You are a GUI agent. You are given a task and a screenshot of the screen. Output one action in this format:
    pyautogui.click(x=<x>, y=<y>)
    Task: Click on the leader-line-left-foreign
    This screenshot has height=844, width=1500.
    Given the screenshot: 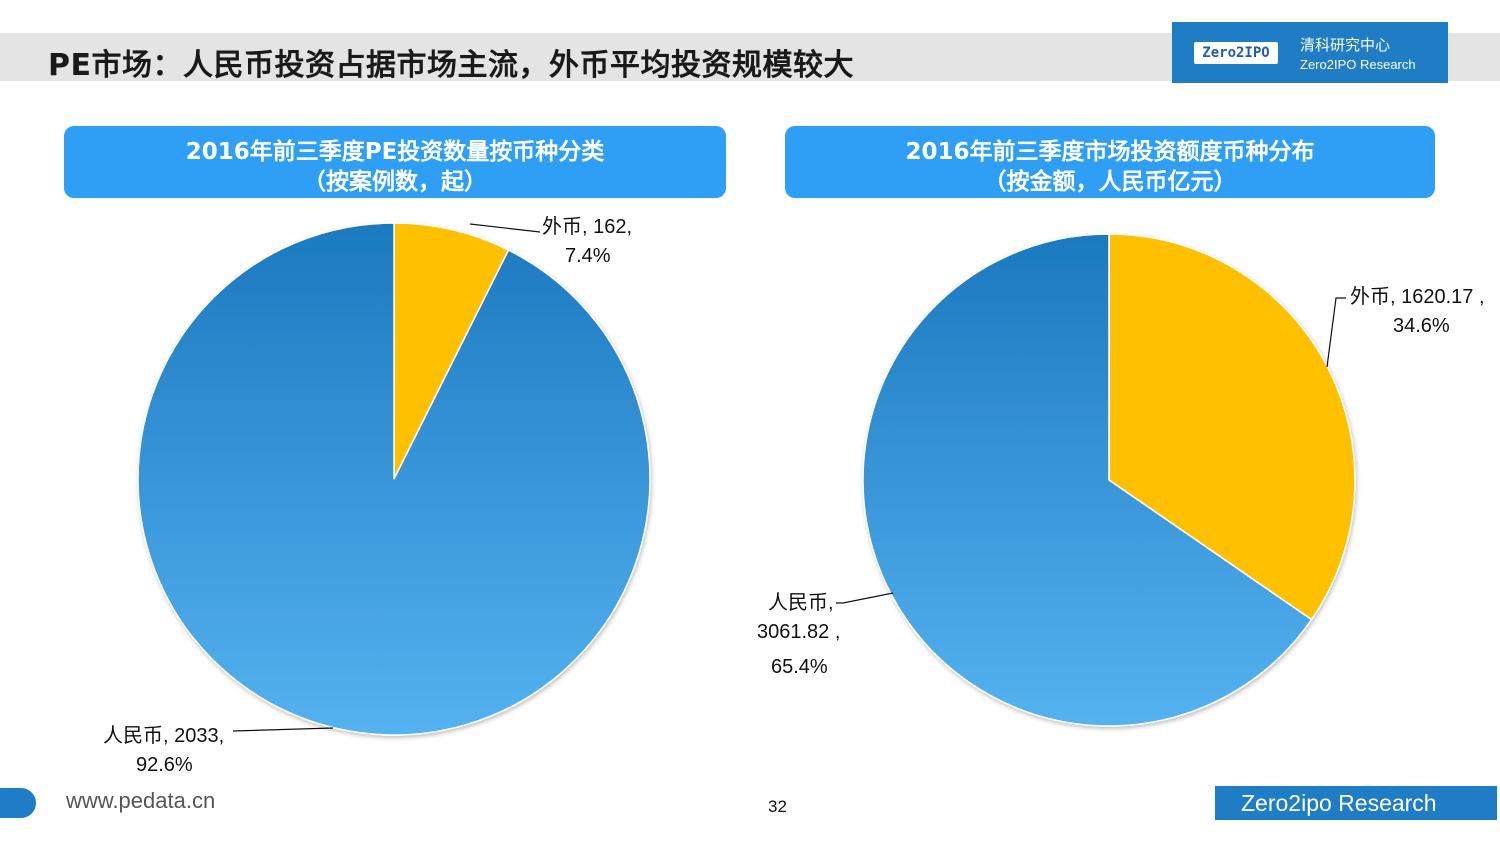 What is the action you would take?
    pyautogui.click(x=505, y=228)
    